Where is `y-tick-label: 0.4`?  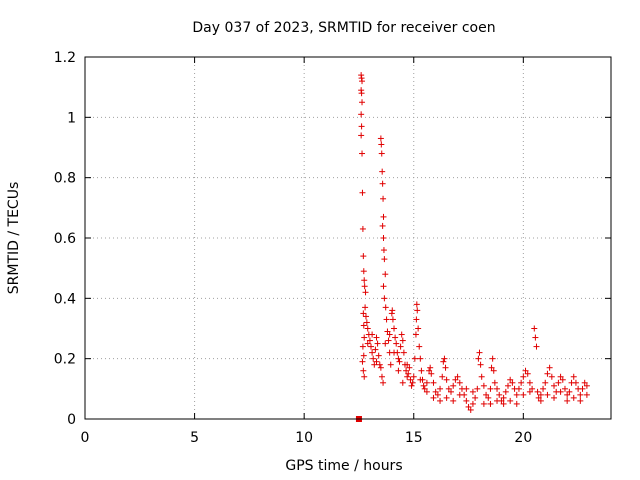
y-tick-label: 0.4 is located at coordinates (65, 299).